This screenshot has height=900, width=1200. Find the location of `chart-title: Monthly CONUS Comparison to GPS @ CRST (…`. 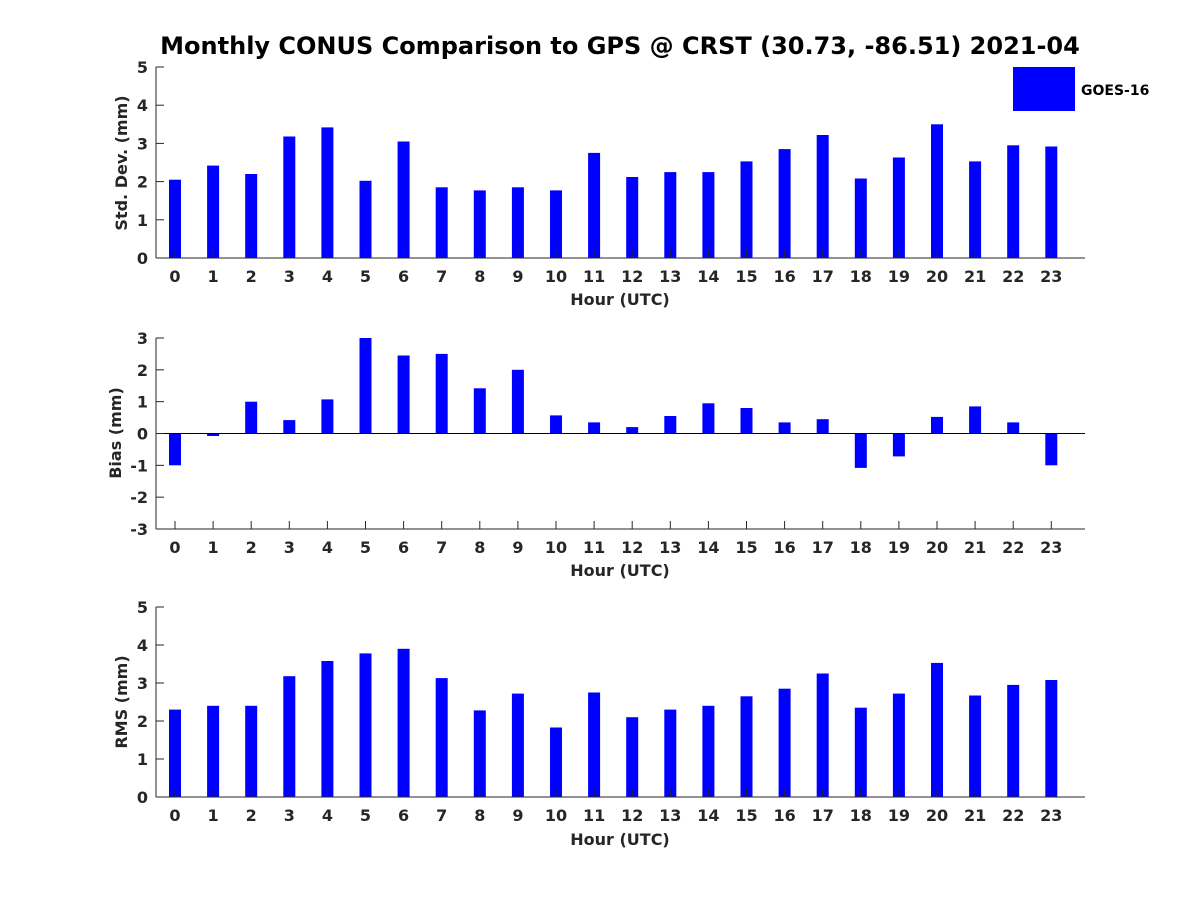

chart-title: Monthly CONUS Comparison to GPS @ CRST (… is located at coordinates (620, 46).